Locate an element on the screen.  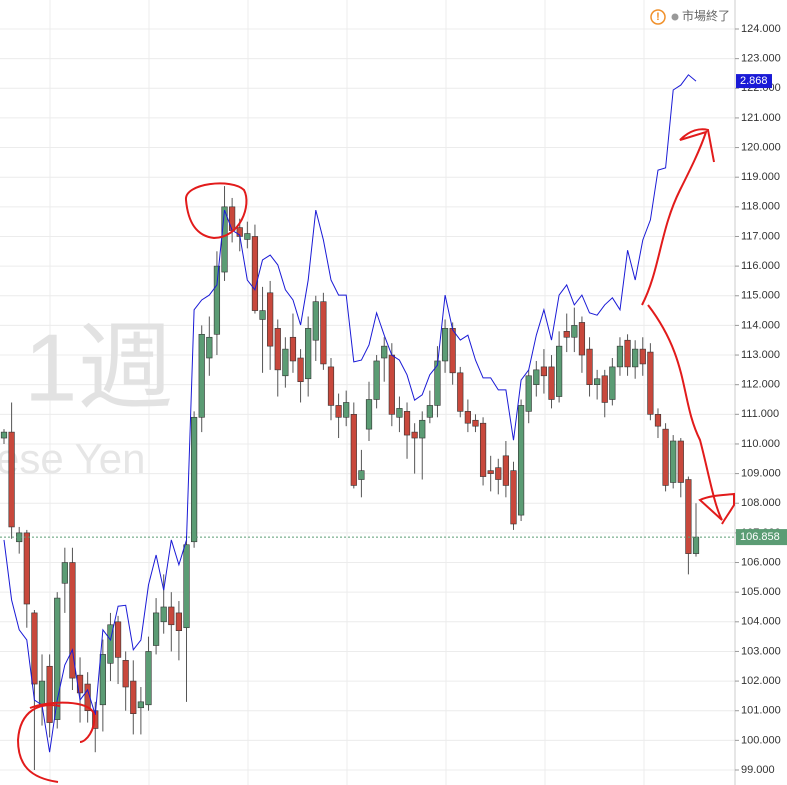
y-tick-label: 105.000 is located at coordinates (761, 592).